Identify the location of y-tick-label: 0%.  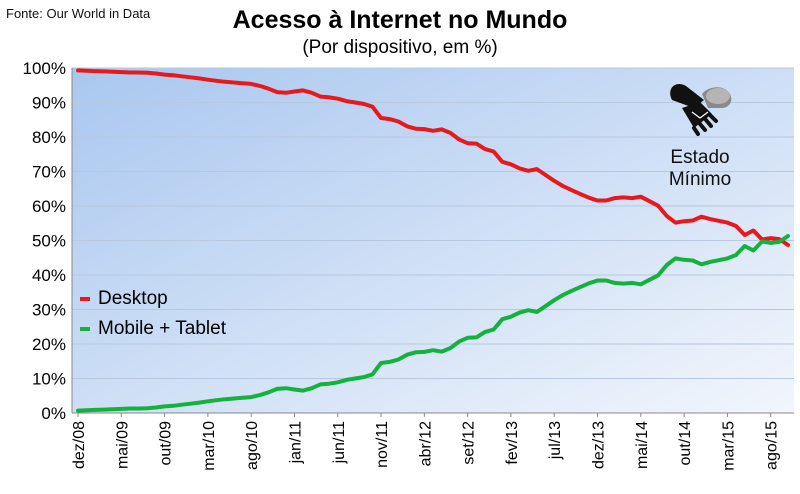
(53, 413).